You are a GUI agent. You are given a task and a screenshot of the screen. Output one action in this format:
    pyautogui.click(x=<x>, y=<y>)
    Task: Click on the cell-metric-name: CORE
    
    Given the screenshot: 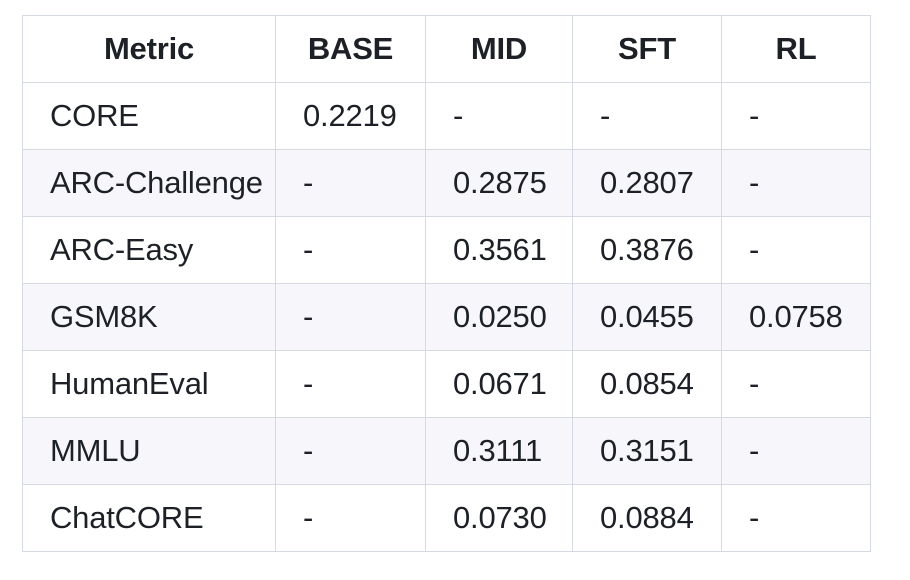 What is the action you would take?
    pyautogui.click(x=149, y=116)
    